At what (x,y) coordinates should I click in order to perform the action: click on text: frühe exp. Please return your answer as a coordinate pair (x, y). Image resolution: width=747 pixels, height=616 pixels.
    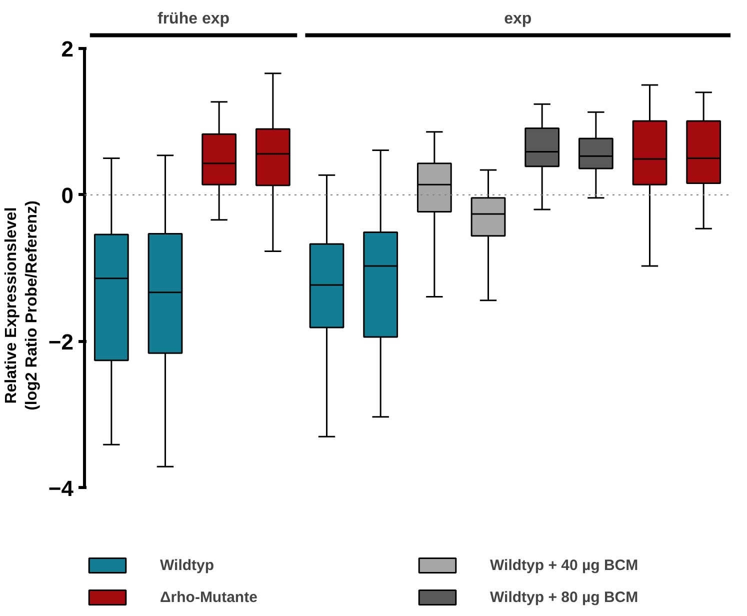
    Looking at the image, I should click on (194, 19).